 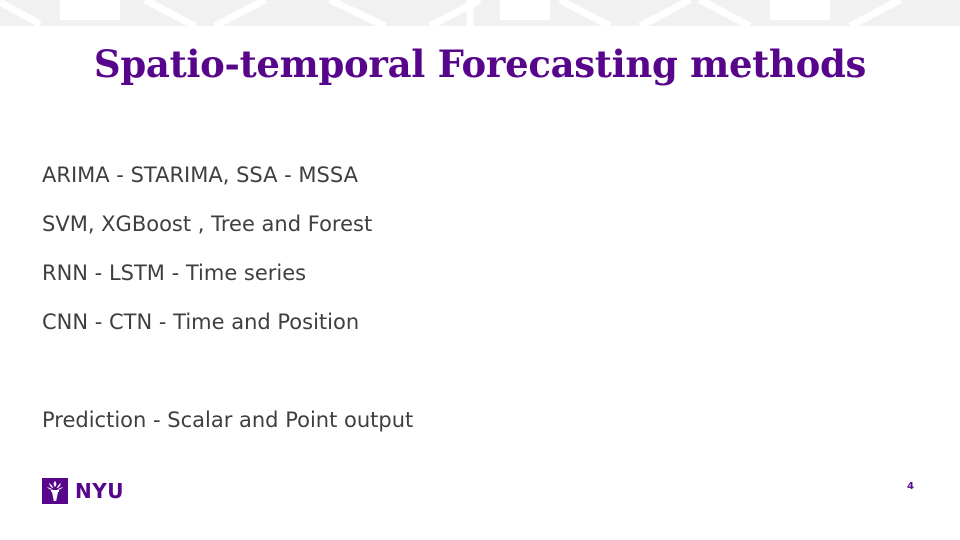 What do you see at coordinates (99, 490) in the screenshot?
I see `logo-text: NYU` at bounding box center [99, 490].